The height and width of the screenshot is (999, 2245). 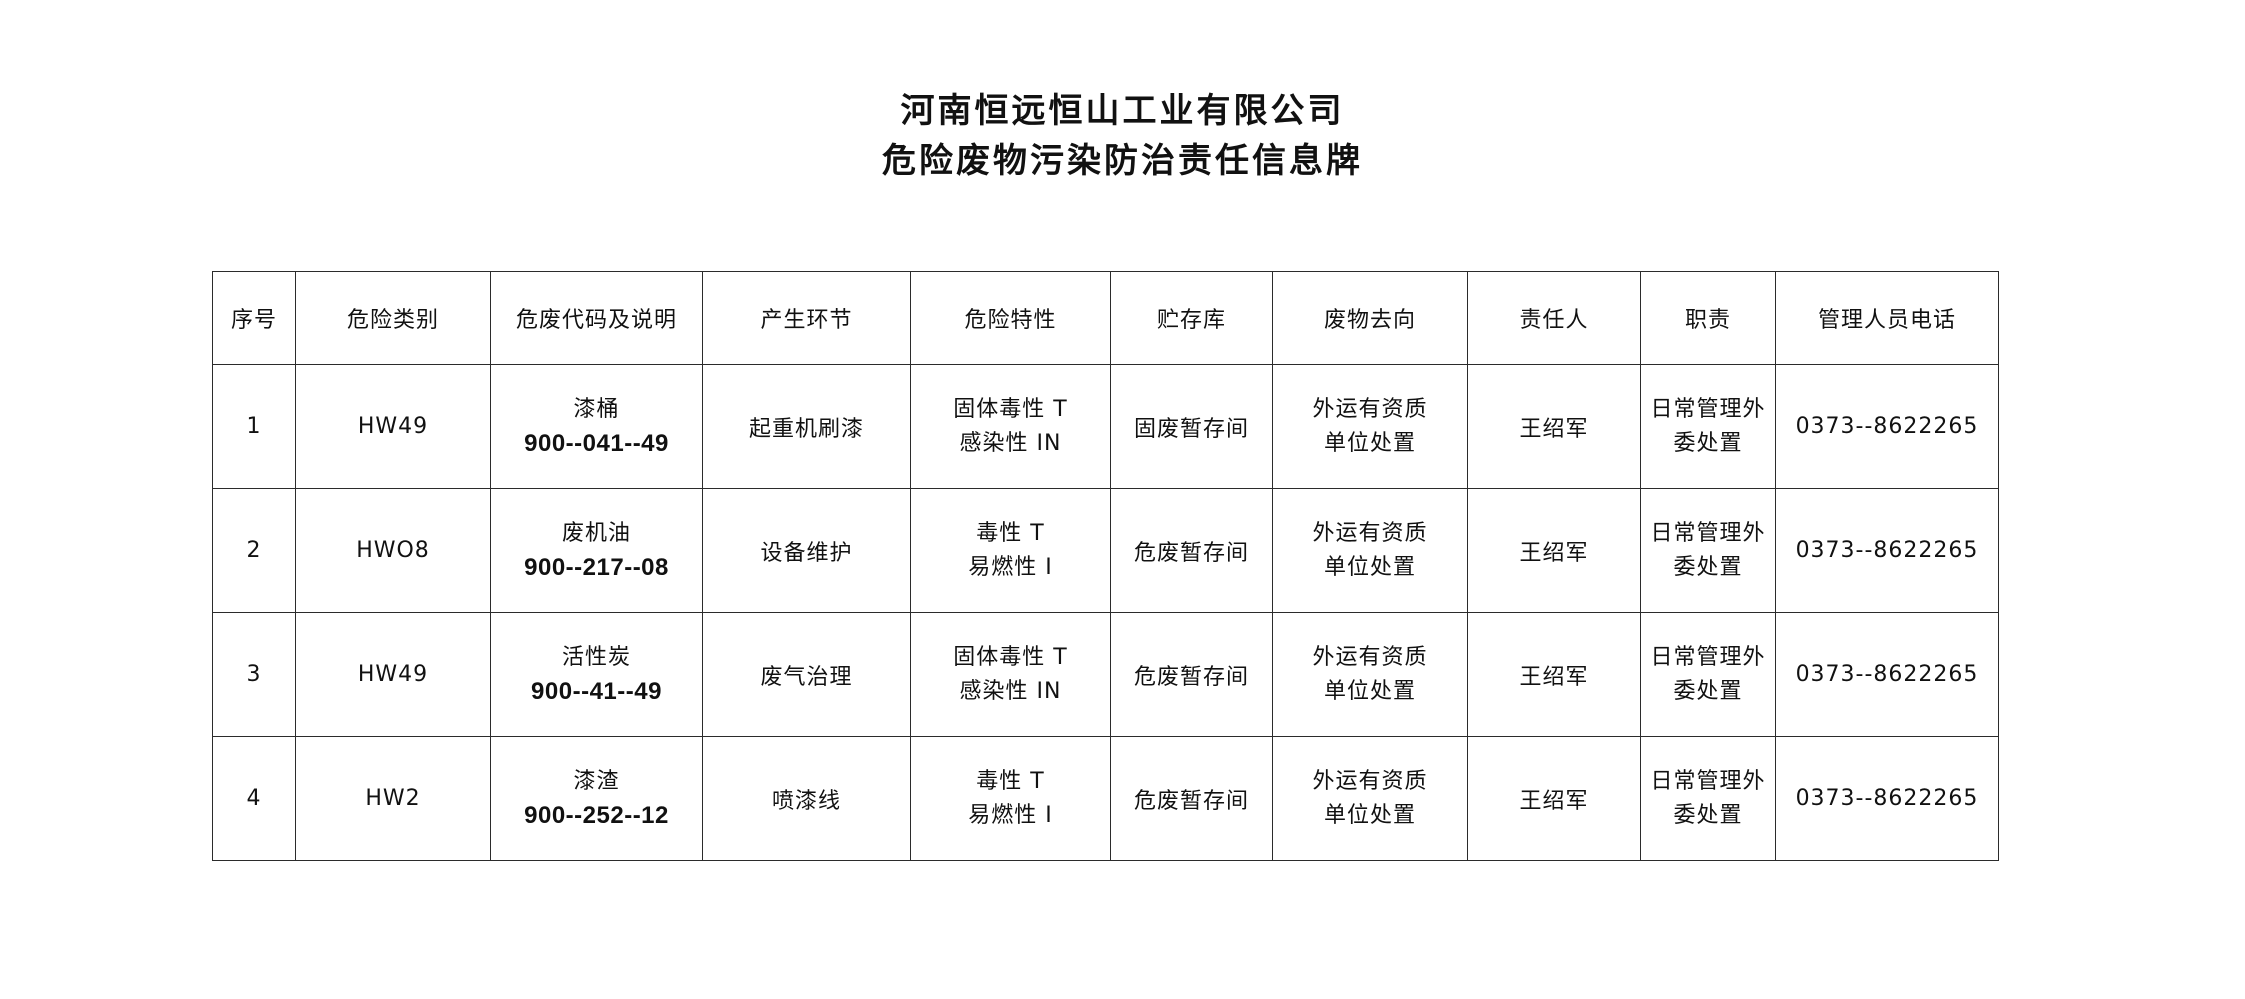 What do you see at coordinates (1370, 318) in the screenshot?
I see `header-destination: 废物去向` at bounding box center [1370, 318].